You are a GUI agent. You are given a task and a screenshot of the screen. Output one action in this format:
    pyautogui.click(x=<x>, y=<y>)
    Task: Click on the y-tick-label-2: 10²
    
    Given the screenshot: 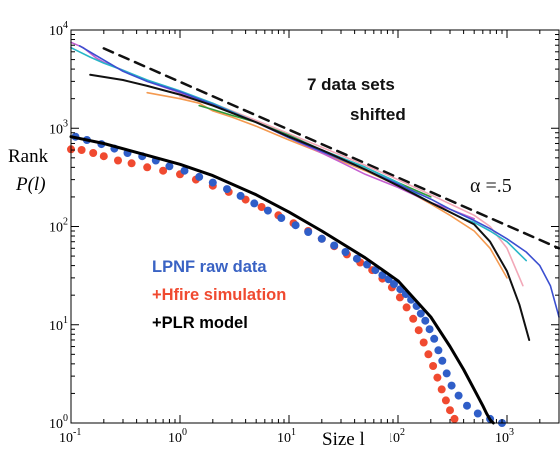 What is the action you would take?
    pyautogui.click(x=58, y=226)
    